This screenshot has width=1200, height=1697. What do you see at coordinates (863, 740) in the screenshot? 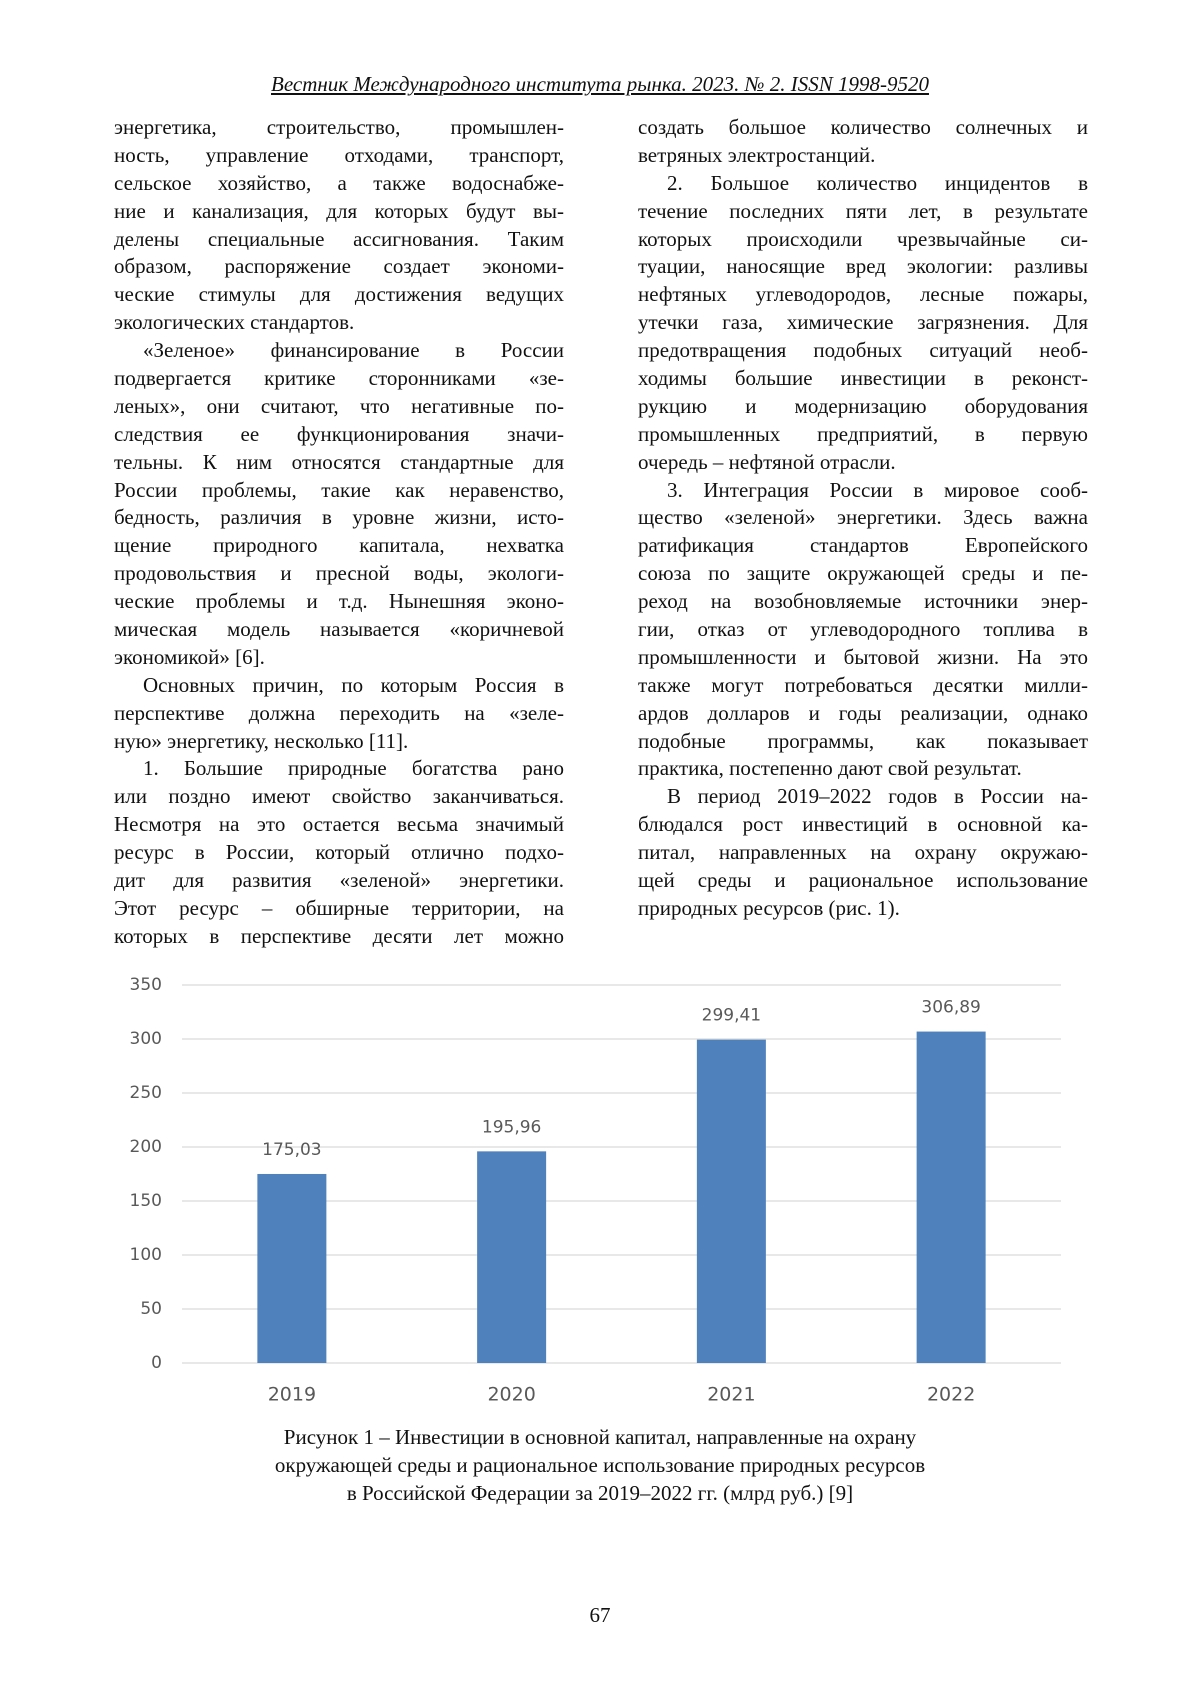
I see `text-line: подобные программы, как показывает` at bounding box center [863, 740].